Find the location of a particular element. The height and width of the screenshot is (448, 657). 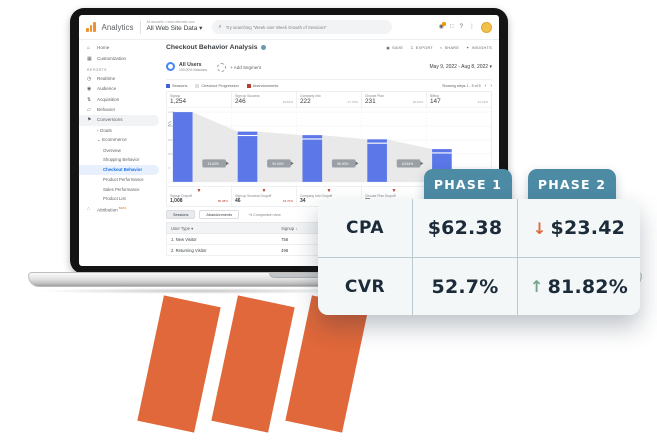

sidebar-item-overview: Overview is located at coordinates (119, 150).